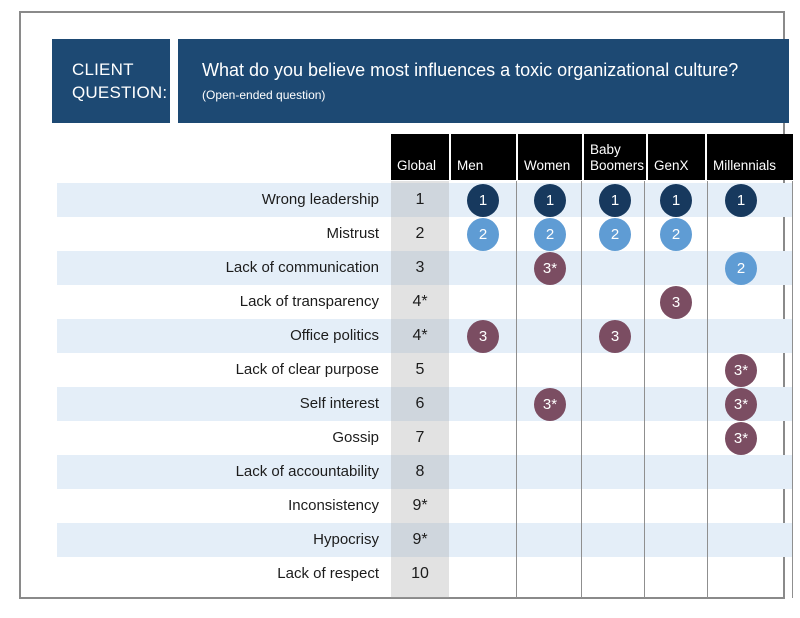 This screenshot has height=618, width=800. What do you see at coordinates (346, 539) in the screenshot?
I see `row-label: Hypocrisy` at bounding box center [346, 539].